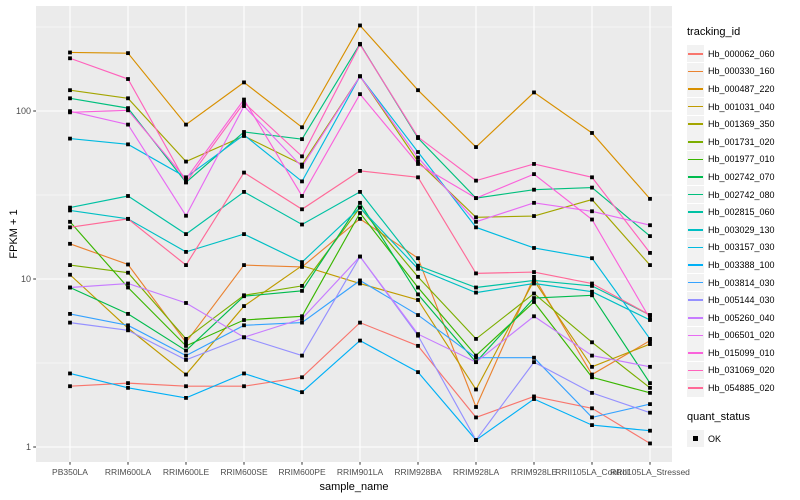 The width and height of the screenshot is (800, 500). Describe the element at coordinates (743, 388) in the screenshot. I see `legend-item-Hb_054885_020: Hb_054885_020` at that location.